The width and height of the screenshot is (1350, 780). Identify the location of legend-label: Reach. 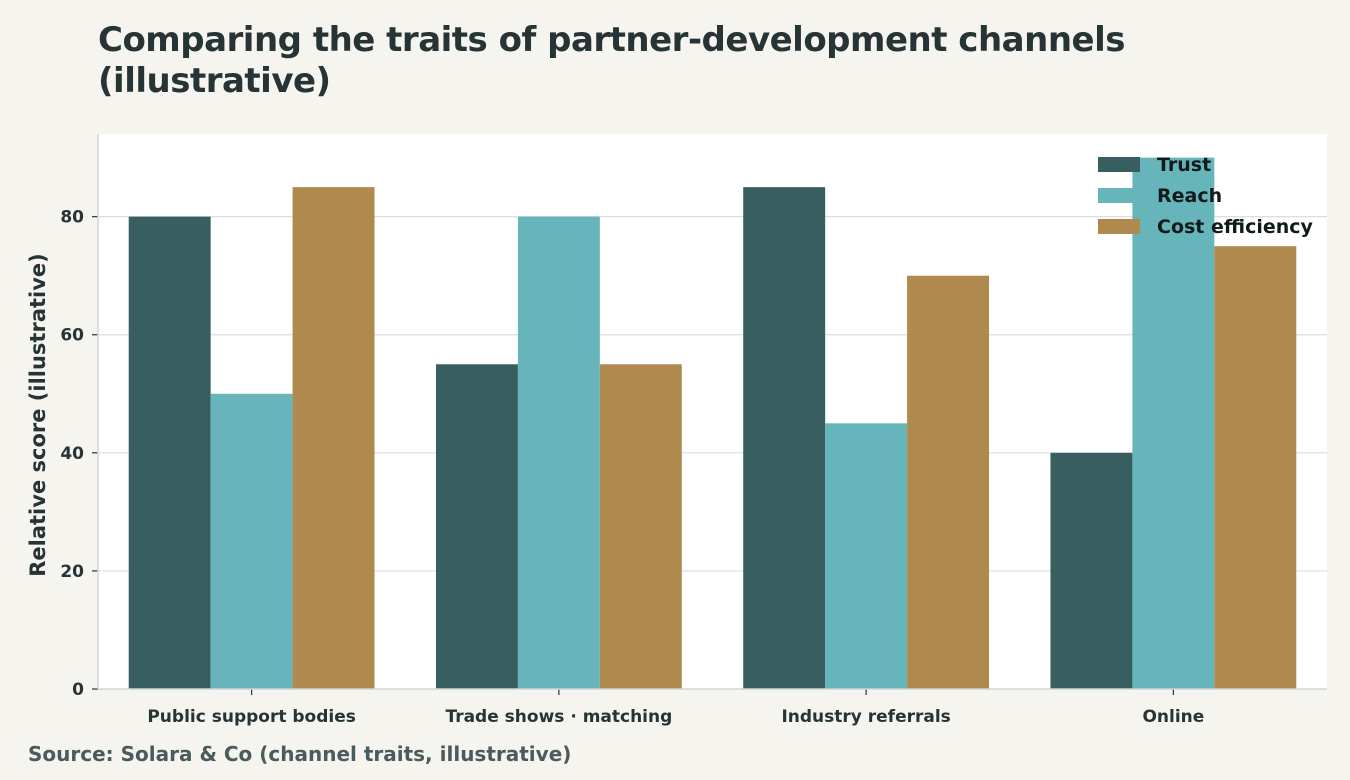
(1189, 196).